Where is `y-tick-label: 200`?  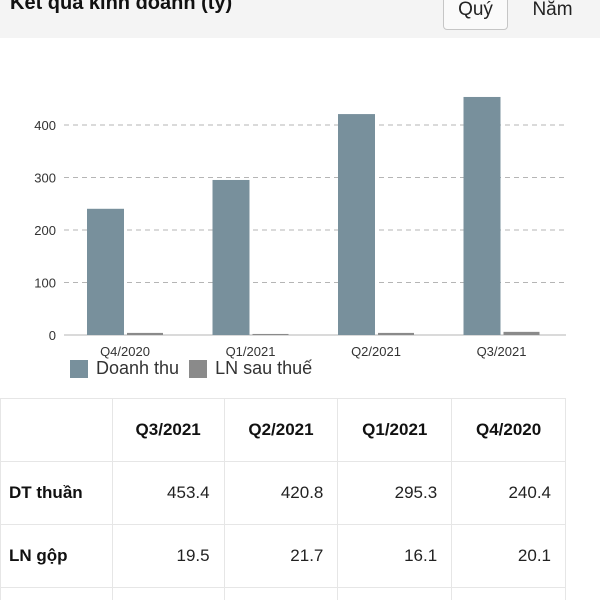
y-tick-label: 200 is located at coordinates (45, 230).